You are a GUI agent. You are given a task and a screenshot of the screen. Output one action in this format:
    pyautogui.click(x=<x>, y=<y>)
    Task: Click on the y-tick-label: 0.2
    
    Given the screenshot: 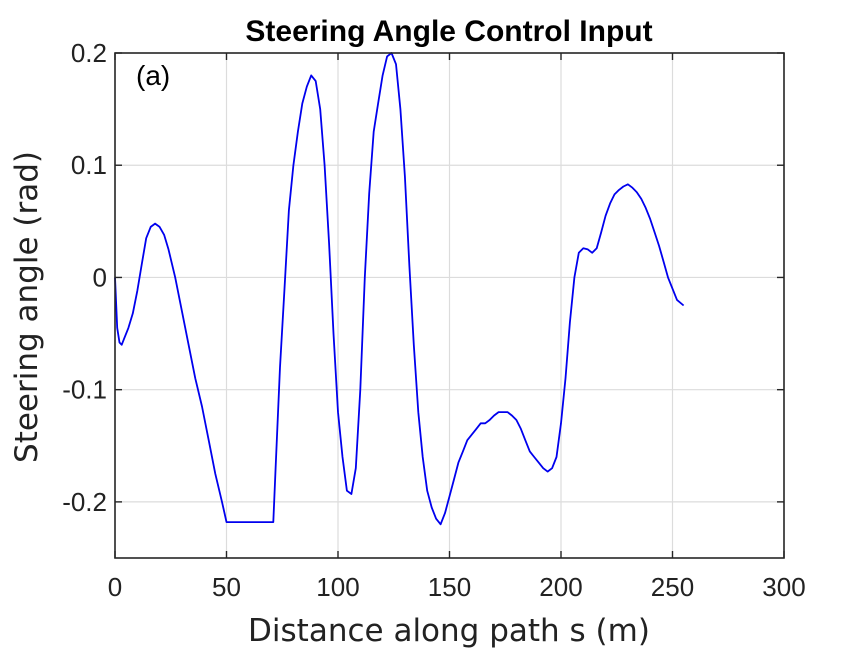 What is the action you would take?
    pyautogui.click(x=89, y=53)
    